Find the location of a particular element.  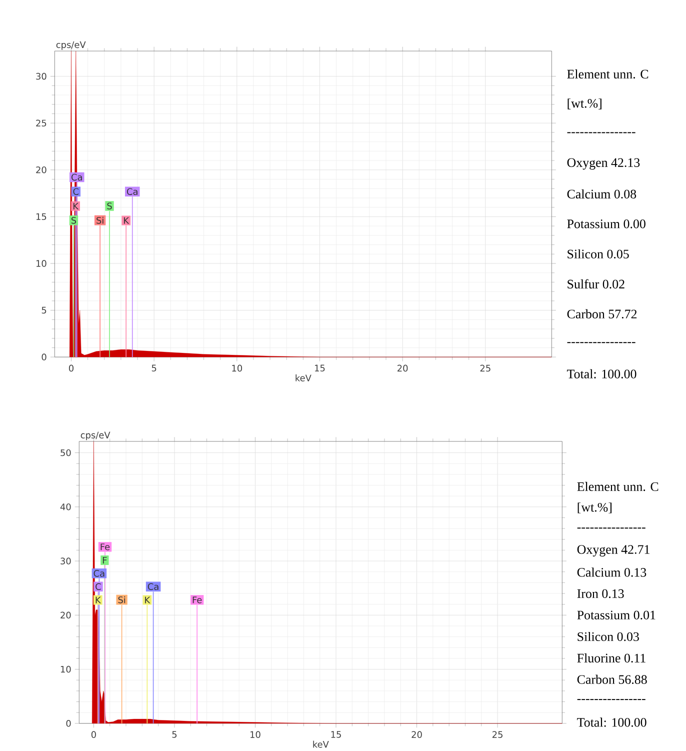

text: Iron 0.13 is located at coordinates (600, 593).